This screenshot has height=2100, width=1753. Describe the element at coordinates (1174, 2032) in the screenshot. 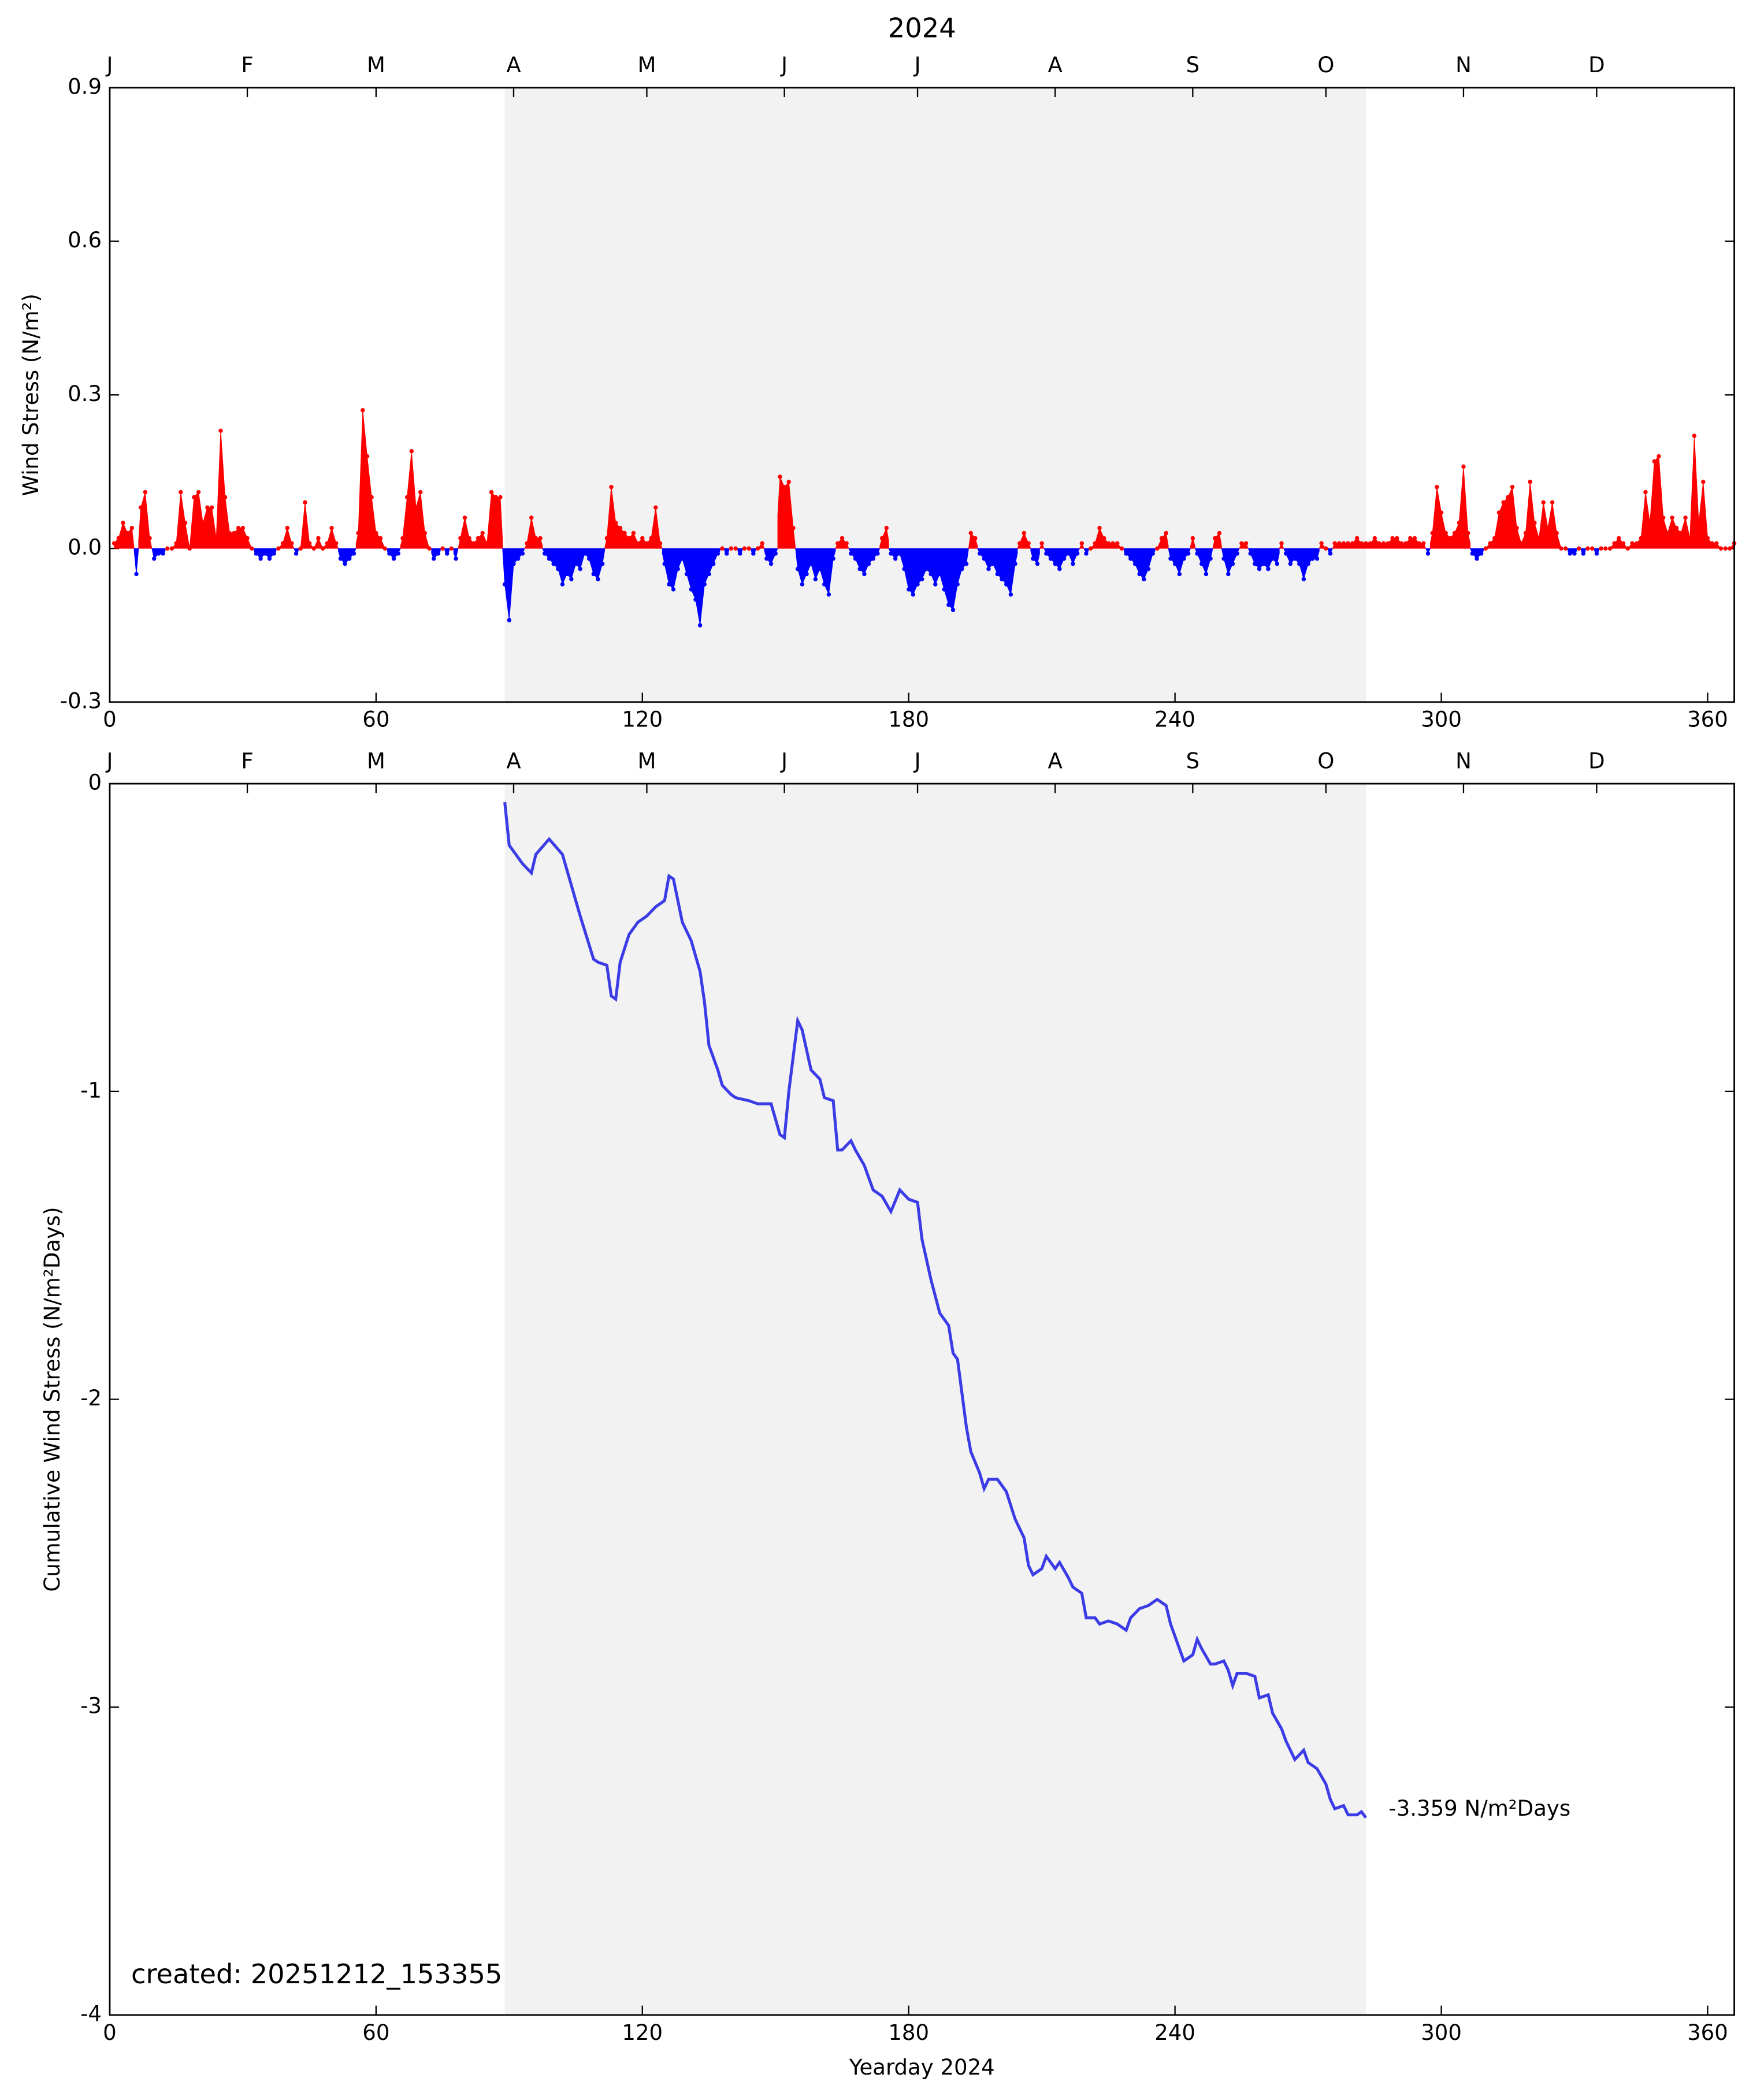

I see `x-tick-label: 240` at that location.